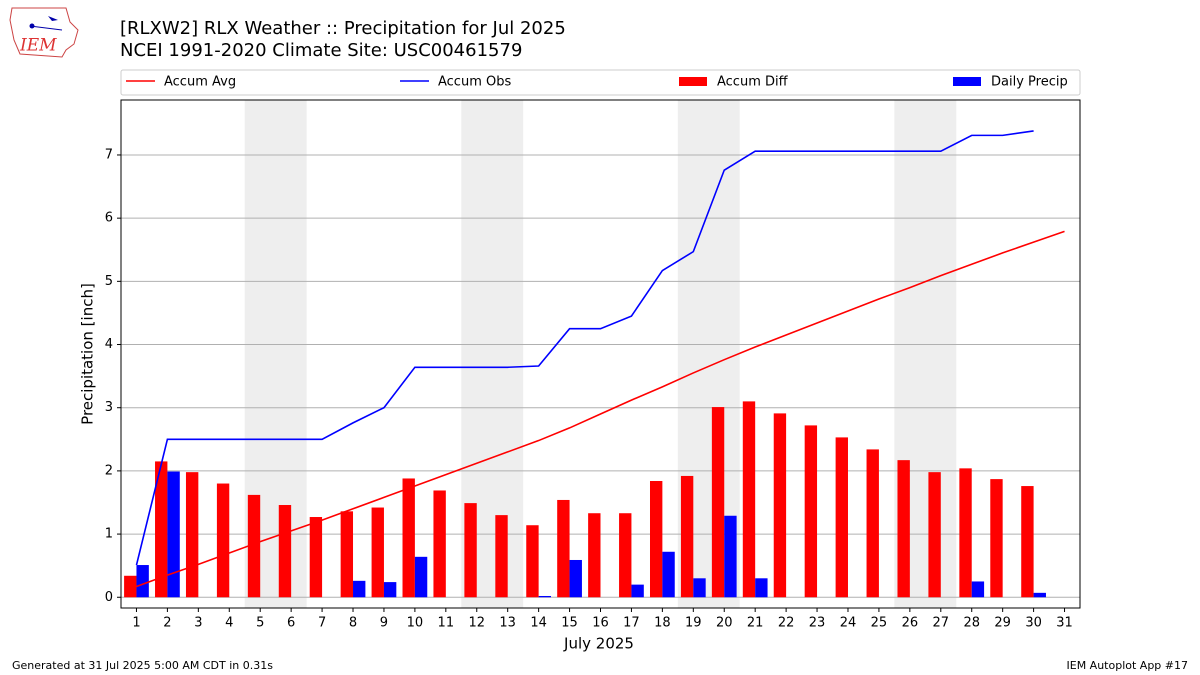 This screenshot has width=1200, height=675. Describe the element at coordinates (569, 623) in the screenshot. I see `x-tick-label: 15` at that location.